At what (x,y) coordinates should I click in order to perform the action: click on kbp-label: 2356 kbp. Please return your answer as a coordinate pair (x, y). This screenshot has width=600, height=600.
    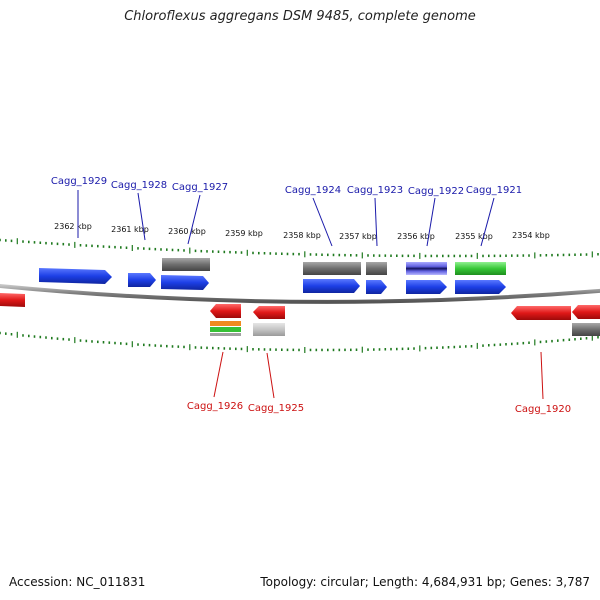
    Looking at the image, I should click on (416, 236).